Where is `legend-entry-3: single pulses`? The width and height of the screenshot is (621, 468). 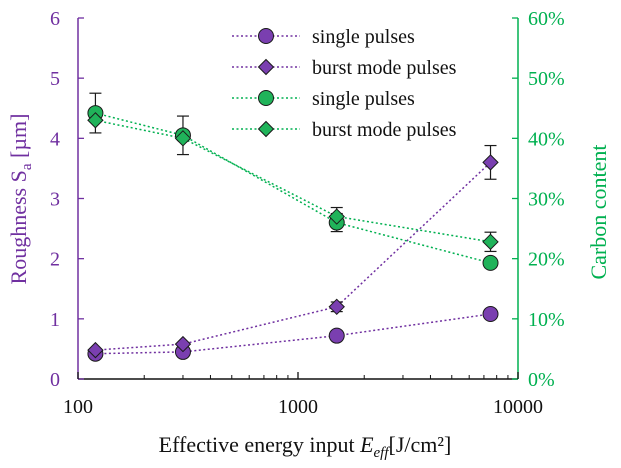 legend-entry-3: single pulses is located at coordinates (323, 99).